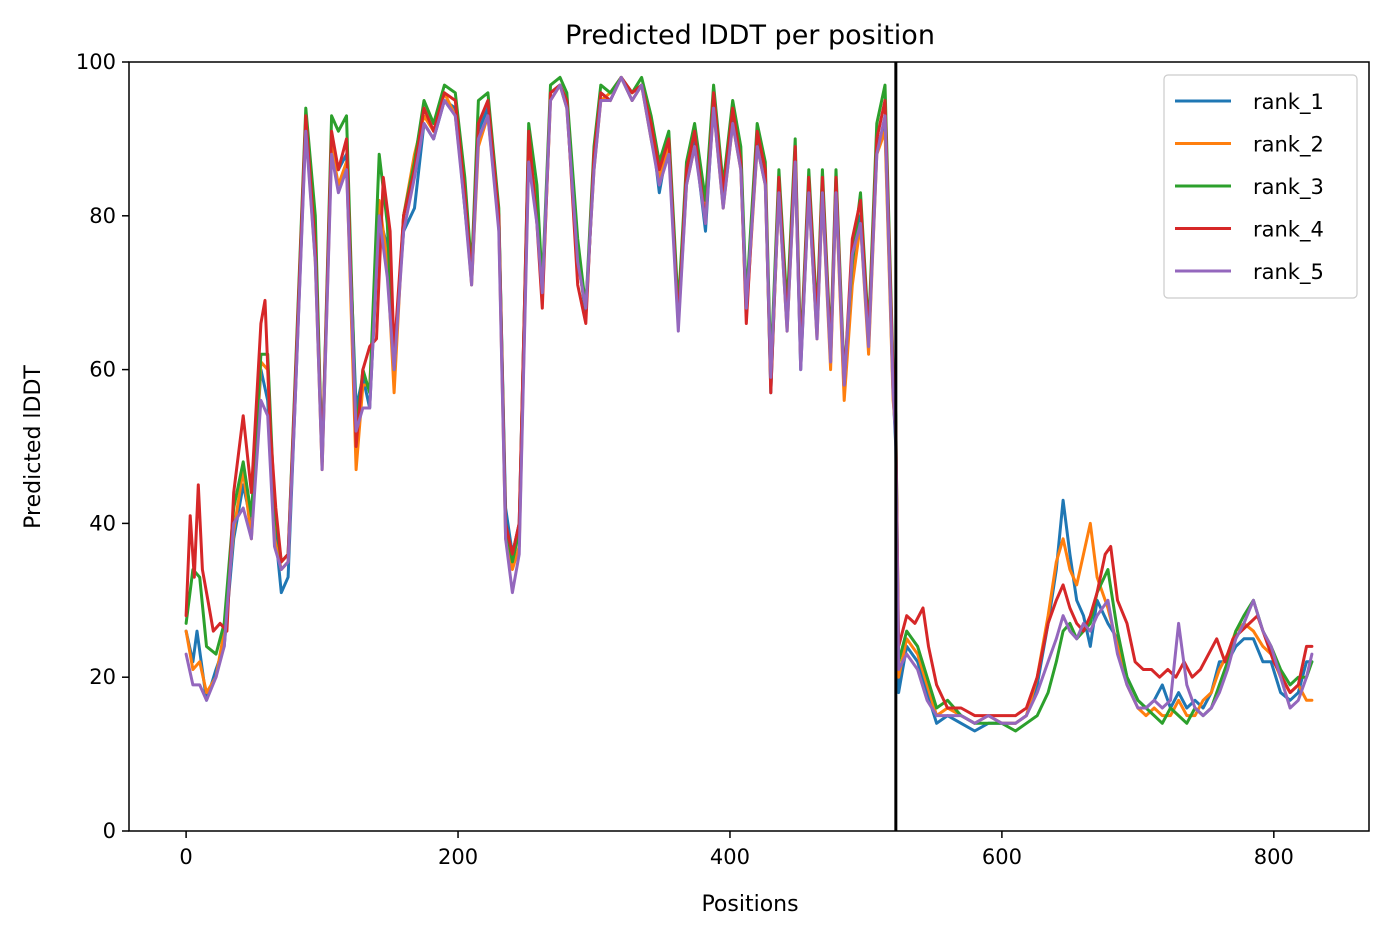 This screenshot has height=939, width=1391. I want to click on legend-label-rank-2: rank_2, so click(1288, 145).